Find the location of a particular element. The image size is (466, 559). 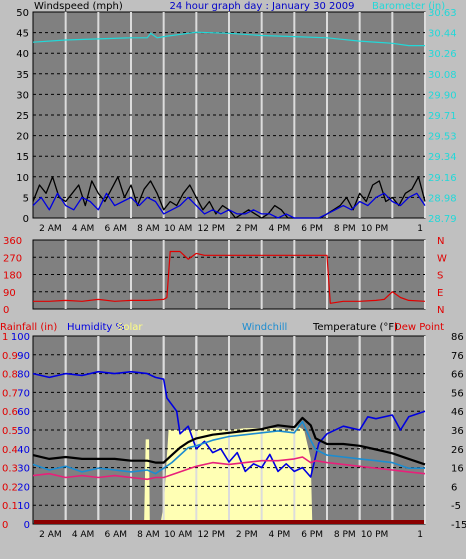

series-ltblue is located at coordinates (228, 447).